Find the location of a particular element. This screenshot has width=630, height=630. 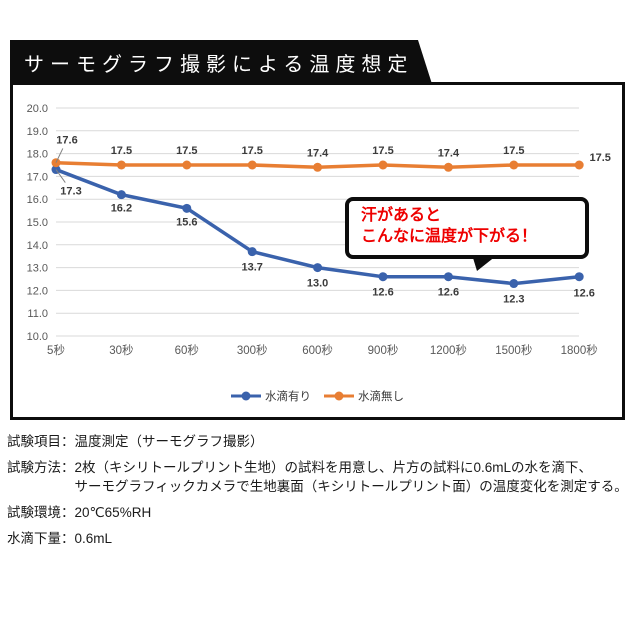

svg-text: 600秒 is located at coordinates (317, 350).